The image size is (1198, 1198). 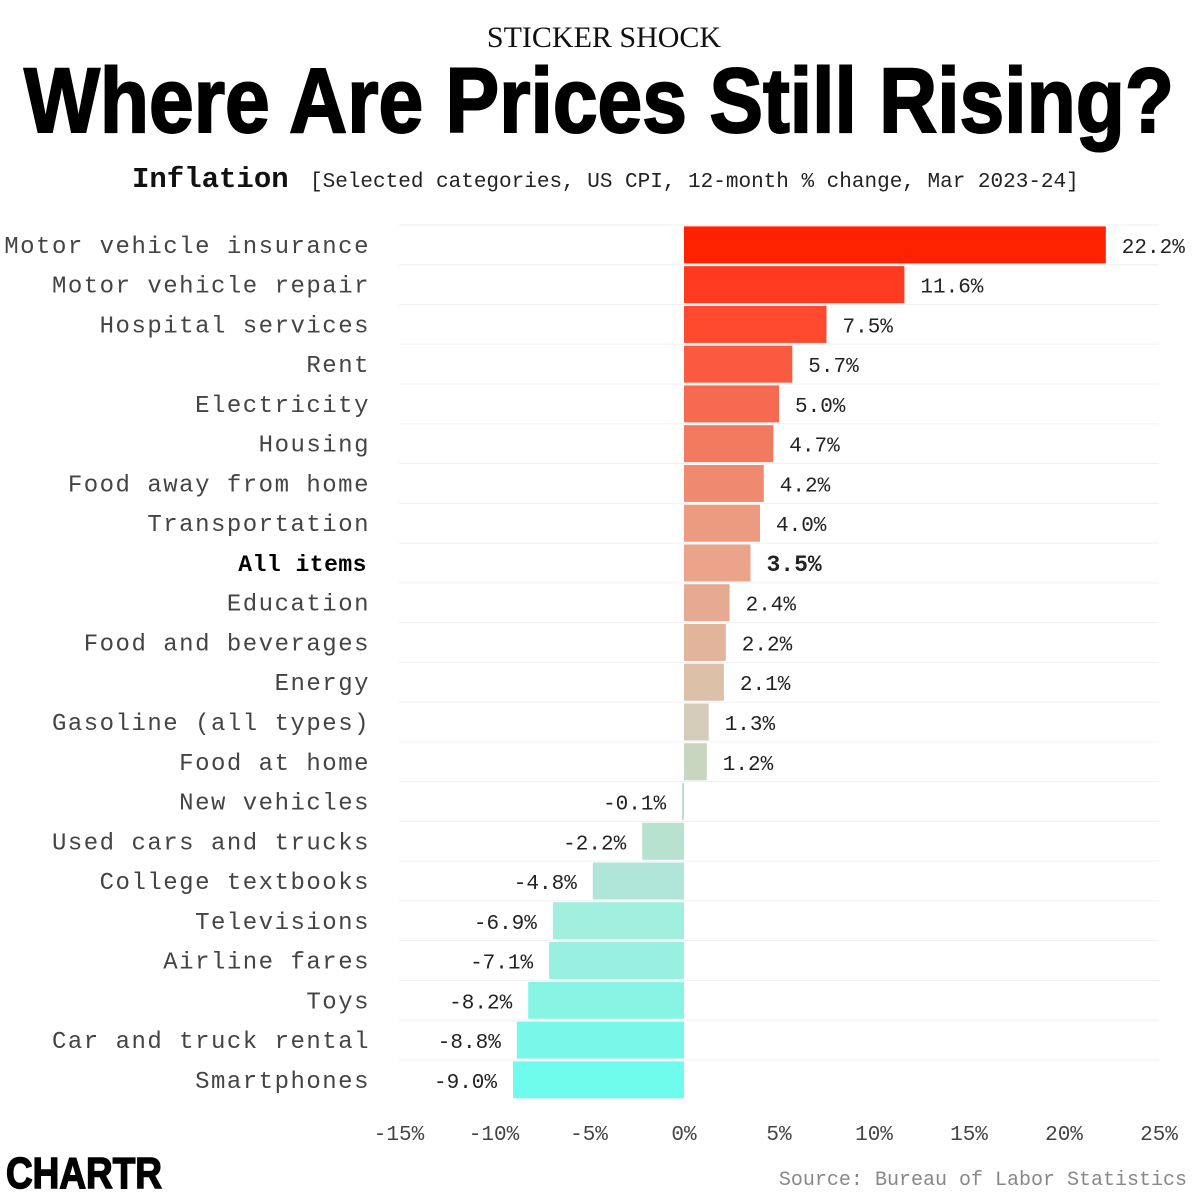 I want to click on value-label: 1.2%, so click(x=748, y=765).